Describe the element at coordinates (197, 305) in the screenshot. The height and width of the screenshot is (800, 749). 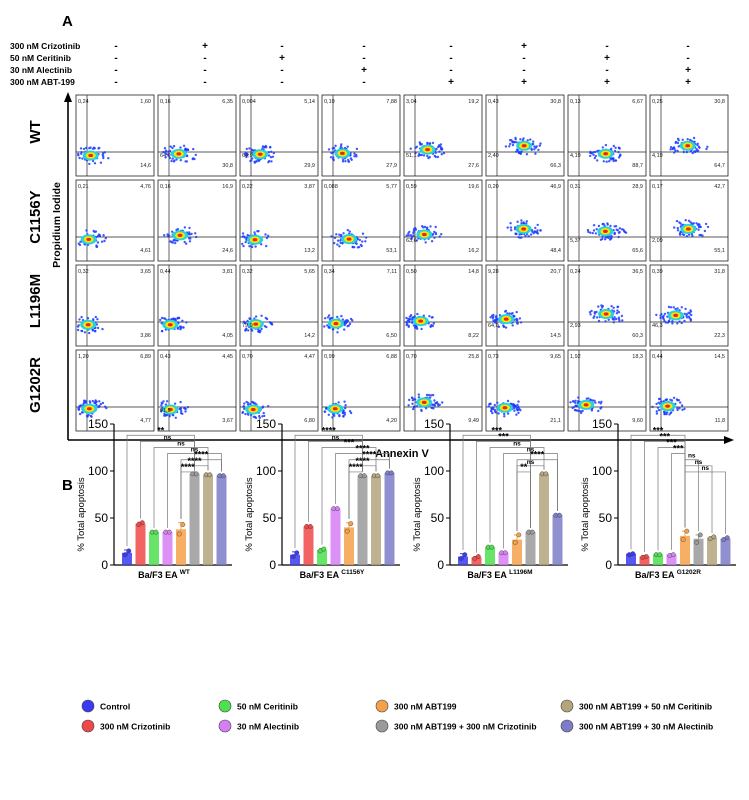
I see `flow-plot: 0,44 3,81 4,05` at that location.